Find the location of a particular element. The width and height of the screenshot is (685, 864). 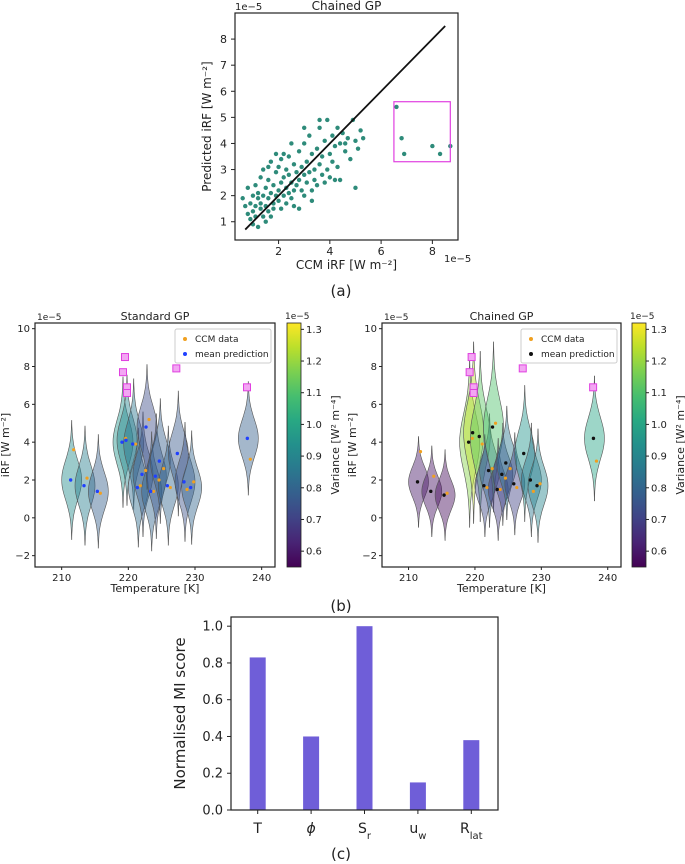

panel-b-standard-colorbar-label: Variance [W² m⁻⁴] is located at coordinates (335, 444).